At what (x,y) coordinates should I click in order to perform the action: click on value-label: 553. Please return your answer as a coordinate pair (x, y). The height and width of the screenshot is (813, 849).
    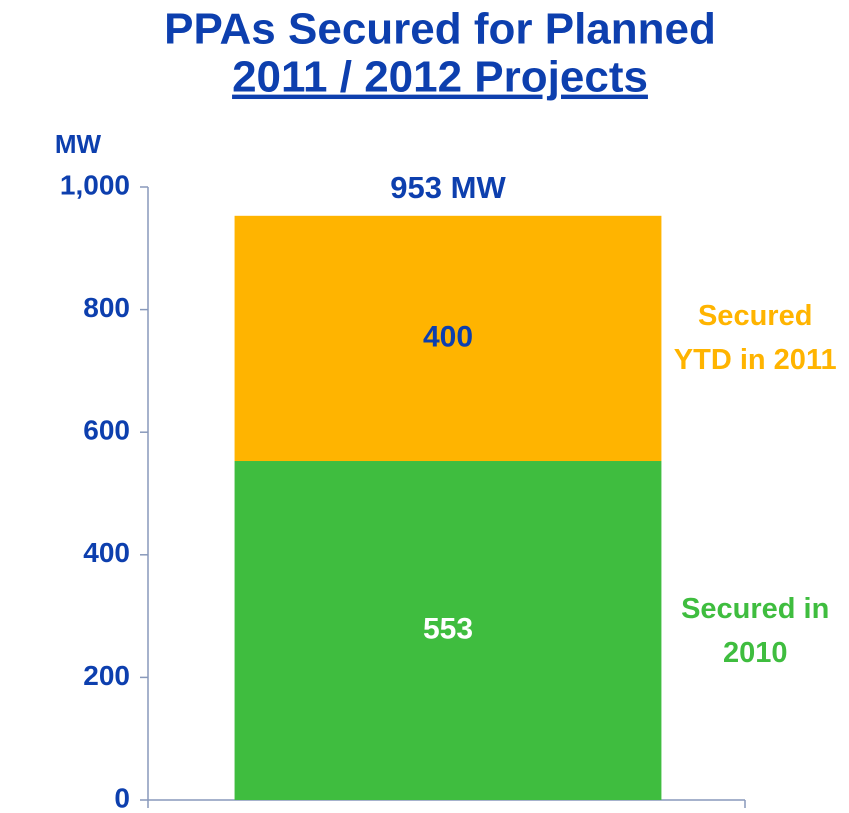
    Looking at the image, I should click on (448, 628).